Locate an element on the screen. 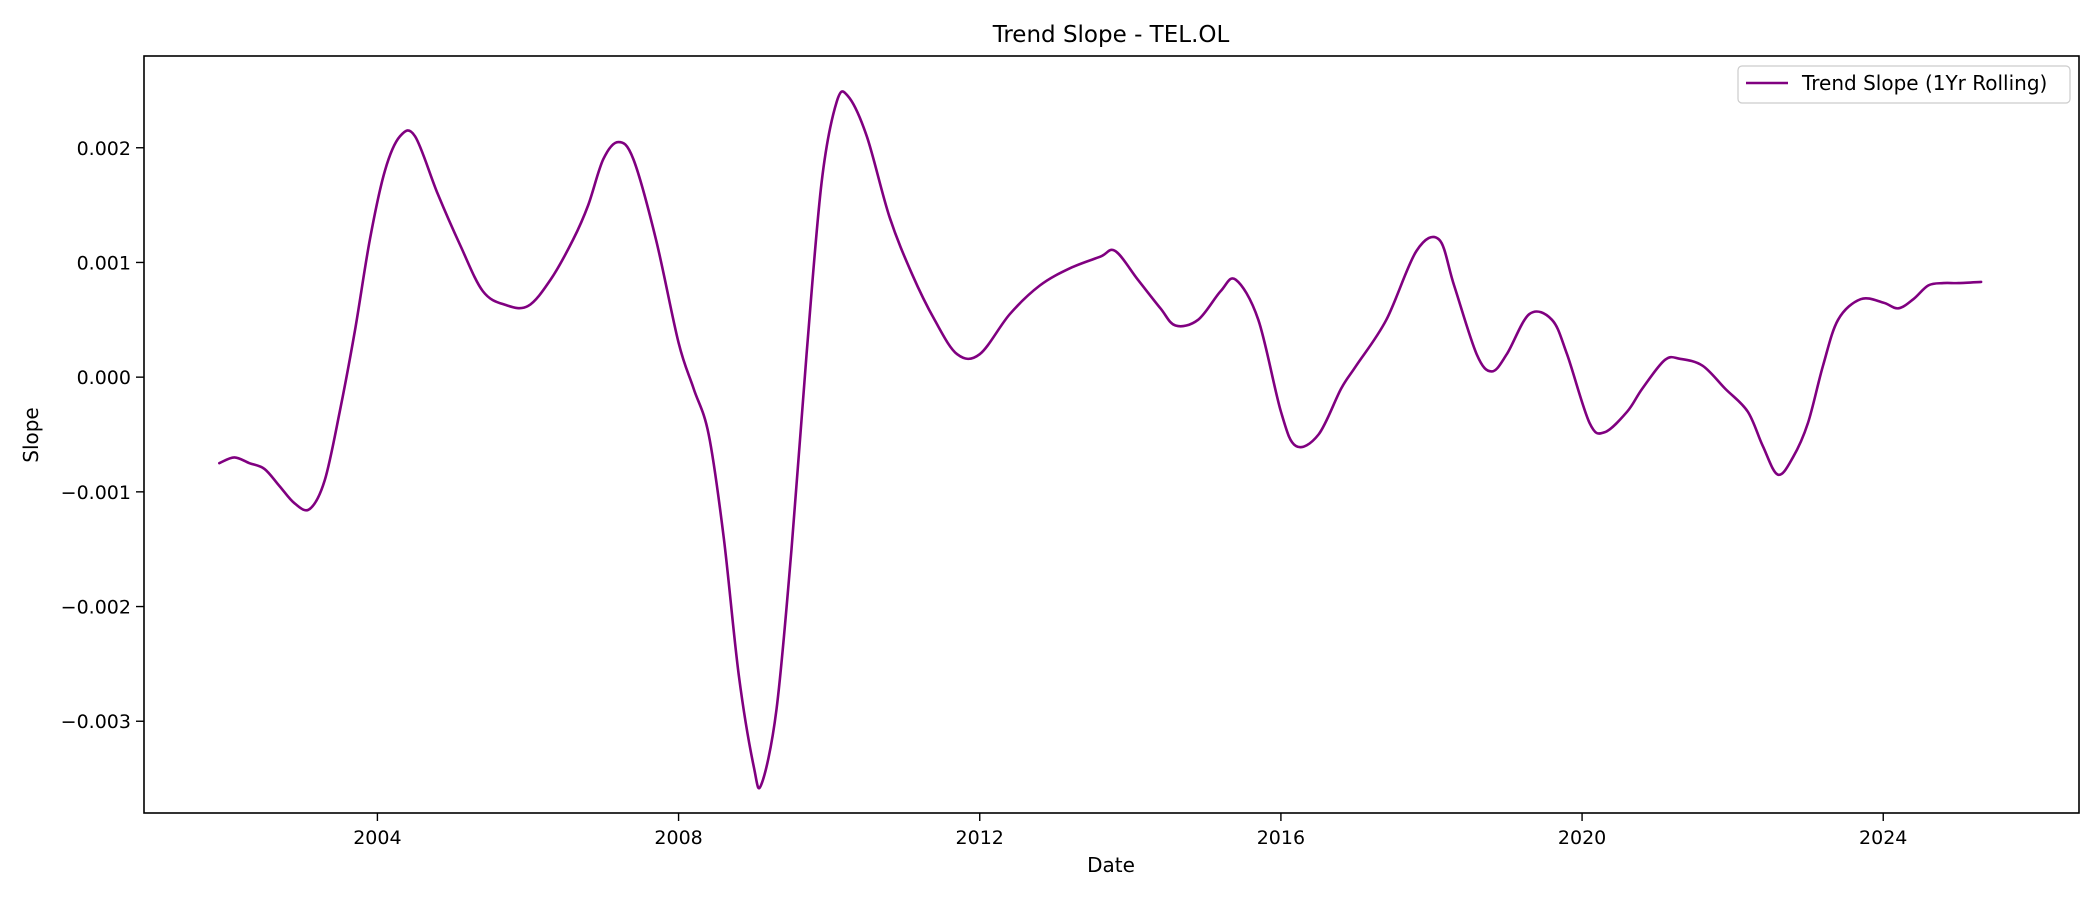 The width and height of the screenshot is (2100, 905). y-tick-label: 0.001 is located at coordinates (104, 263).